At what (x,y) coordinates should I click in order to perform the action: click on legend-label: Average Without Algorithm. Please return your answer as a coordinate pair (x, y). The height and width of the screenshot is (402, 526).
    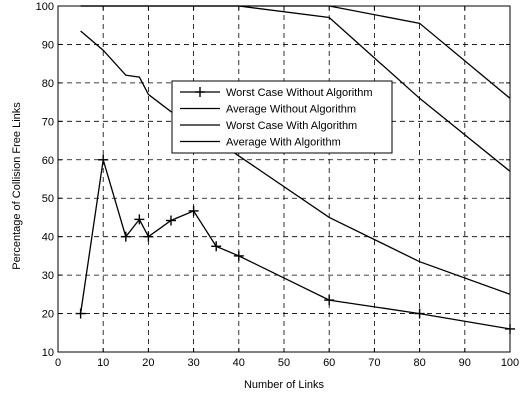
    Looking at the image, I should click on (291, 110).